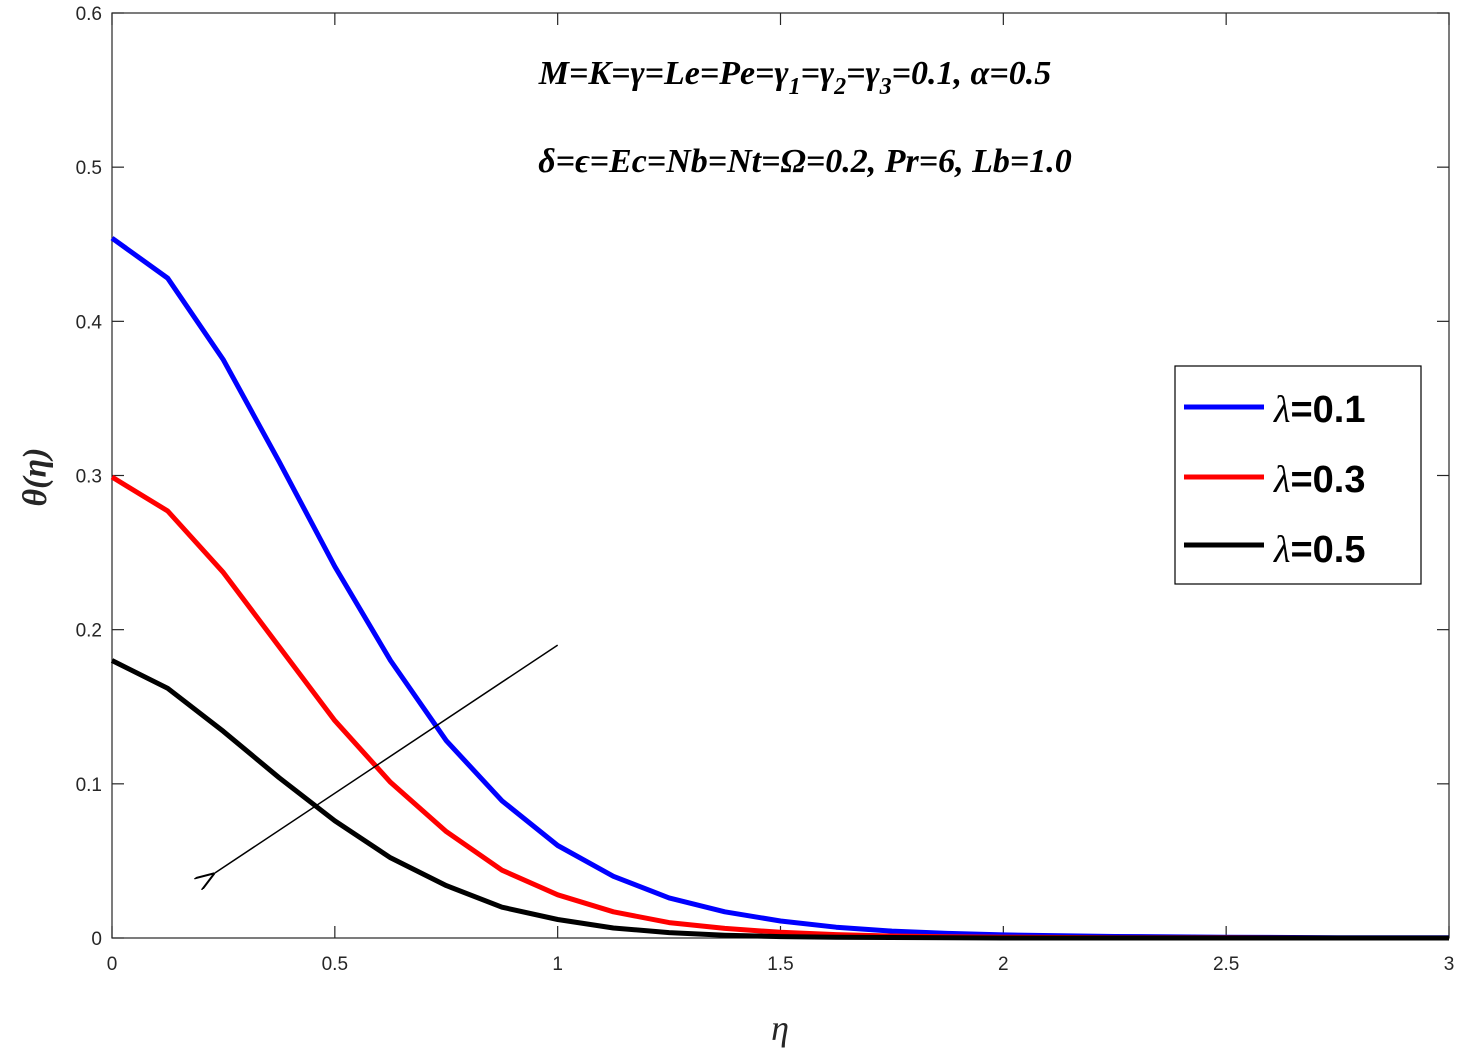 This screenshot has height=1056, width=1461. What do you see at coordinates (89, 785) in the screenshot?
I see `y-tick-label: 0.1` at bounding box center [89, 785].